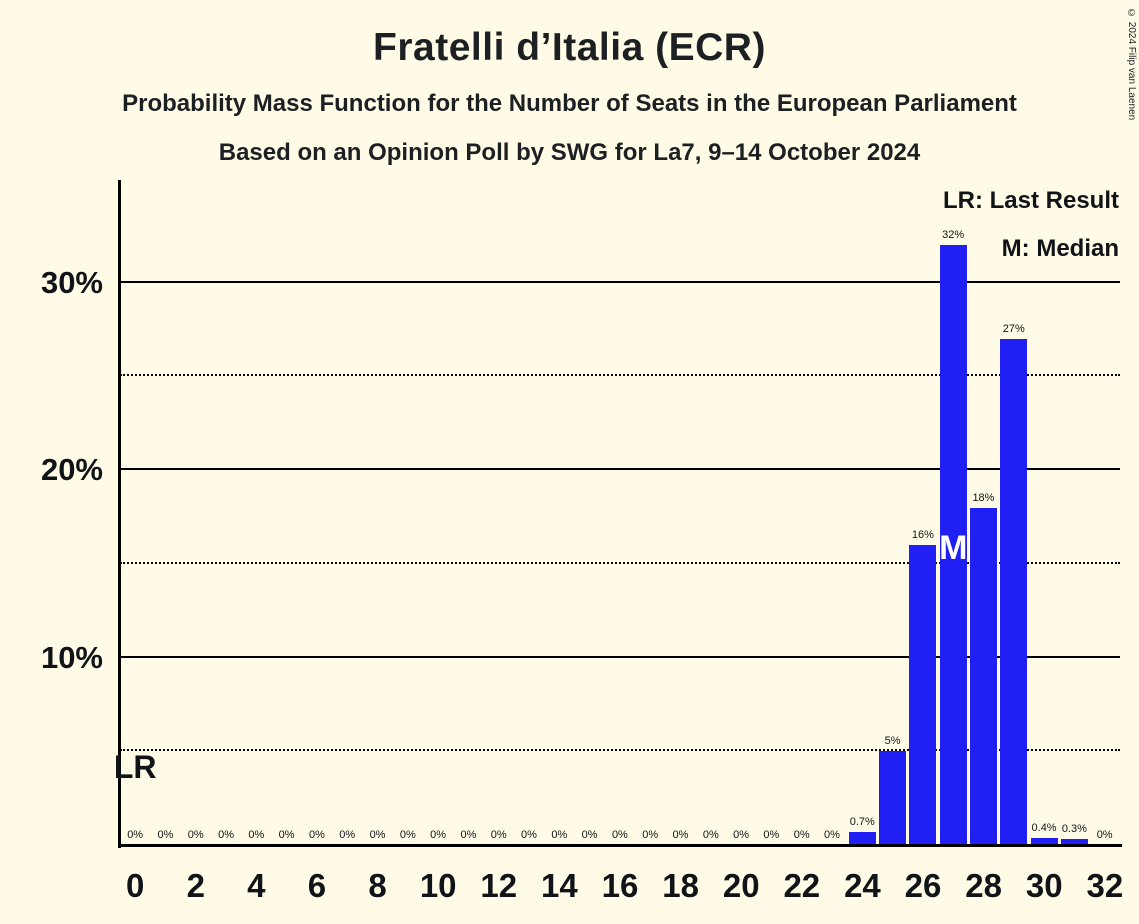 This screenshot has width=1139, height=924. What do you see at coordinates (680, 885) in the screenshot?
I see `x-axis-label: 18` at bounding box center [680, 885].